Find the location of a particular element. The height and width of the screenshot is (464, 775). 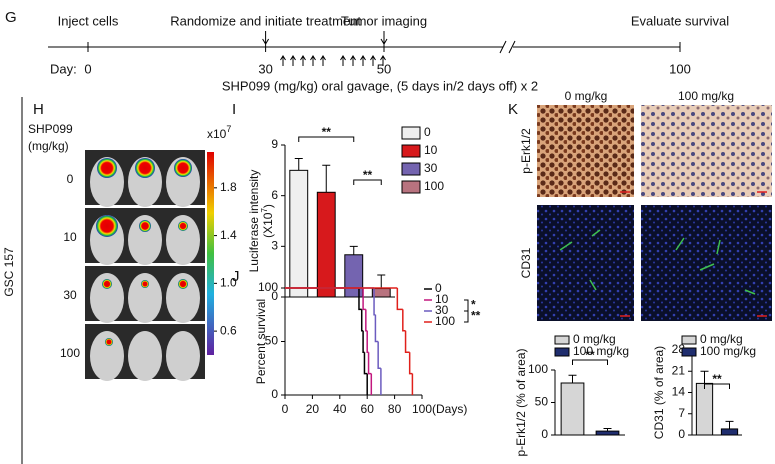

x-tick-label: 100 is located at coordinates (422, 409).